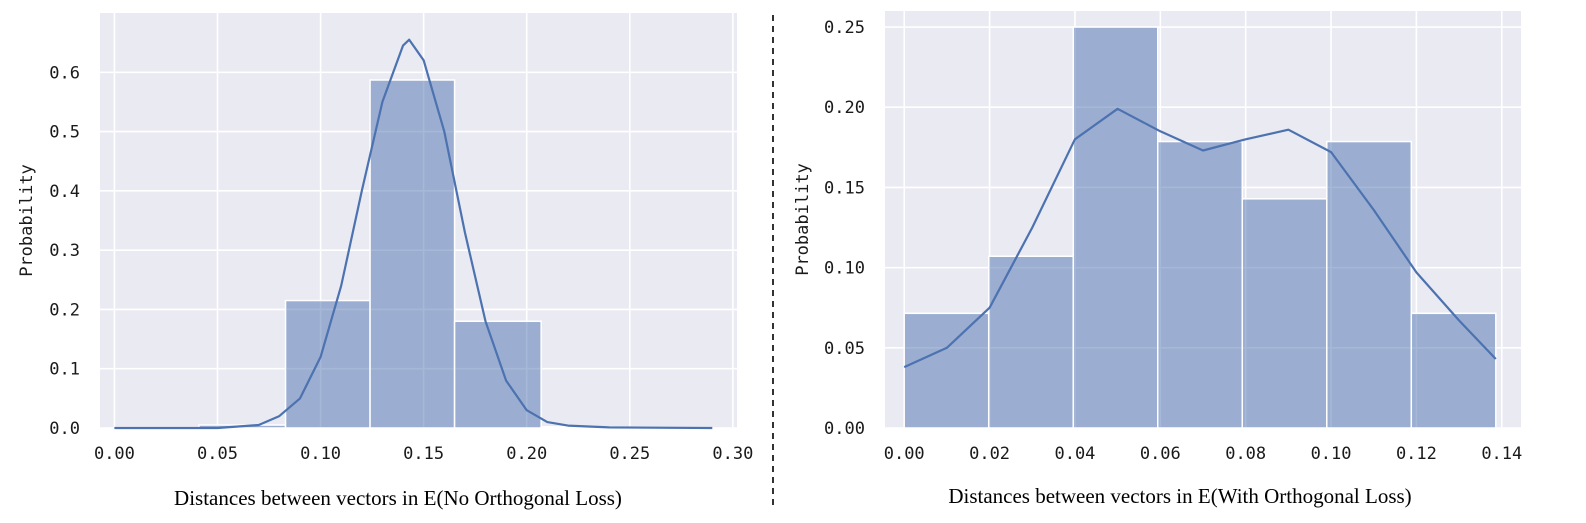  Describe the element at coordinates (64, 310) in the screenshot. I see `y-tick-label: 0.2` at that location.